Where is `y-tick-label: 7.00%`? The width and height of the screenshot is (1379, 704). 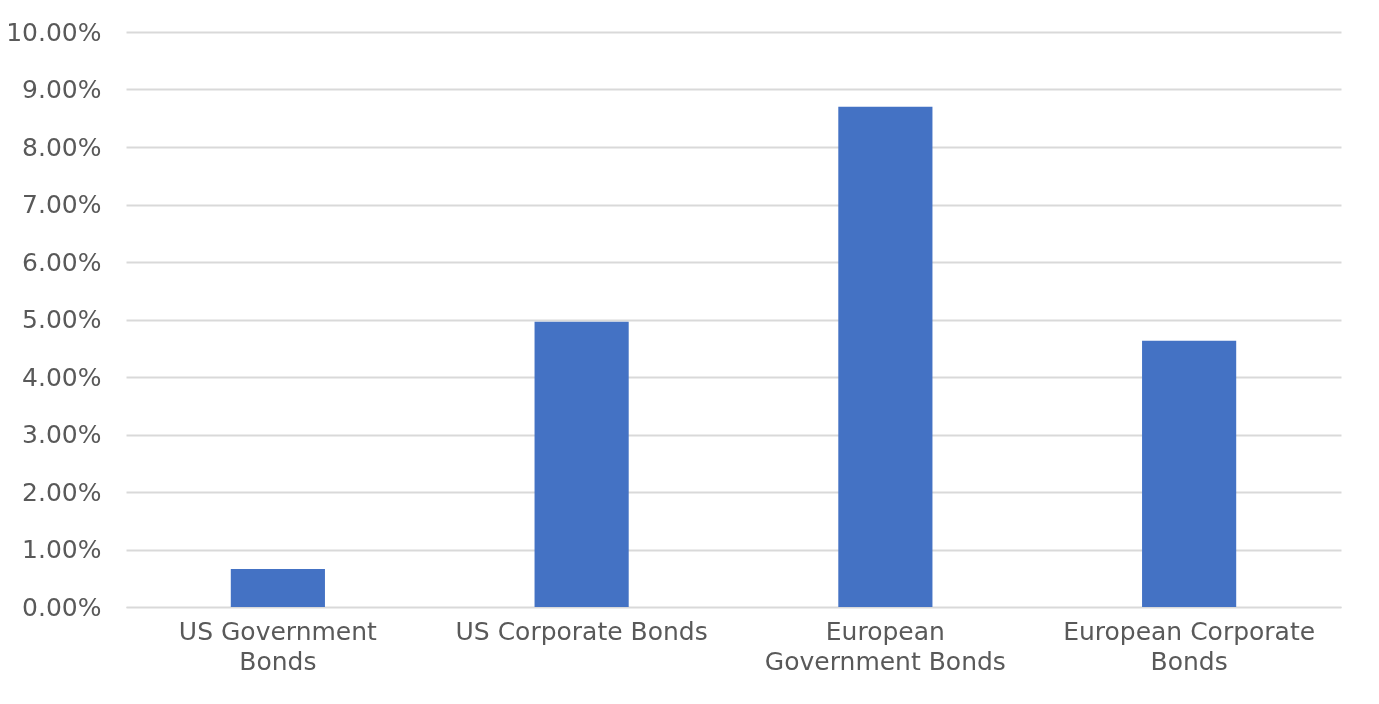
y-tick-label: 7.00% is located at coordinates (62, 204).